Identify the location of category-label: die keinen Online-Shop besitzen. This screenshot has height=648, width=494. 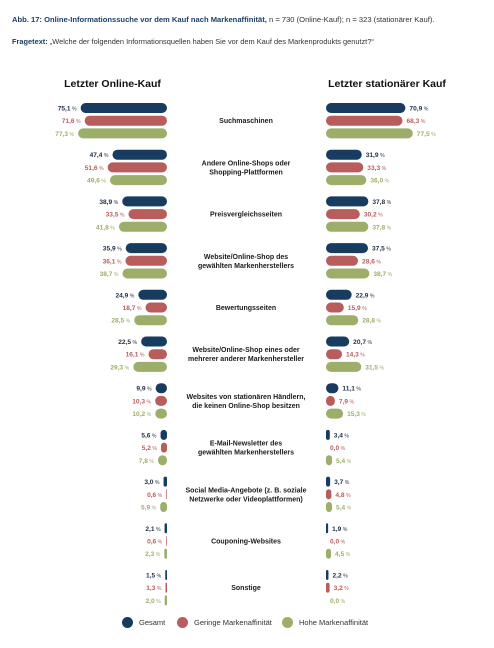
(246, 406).